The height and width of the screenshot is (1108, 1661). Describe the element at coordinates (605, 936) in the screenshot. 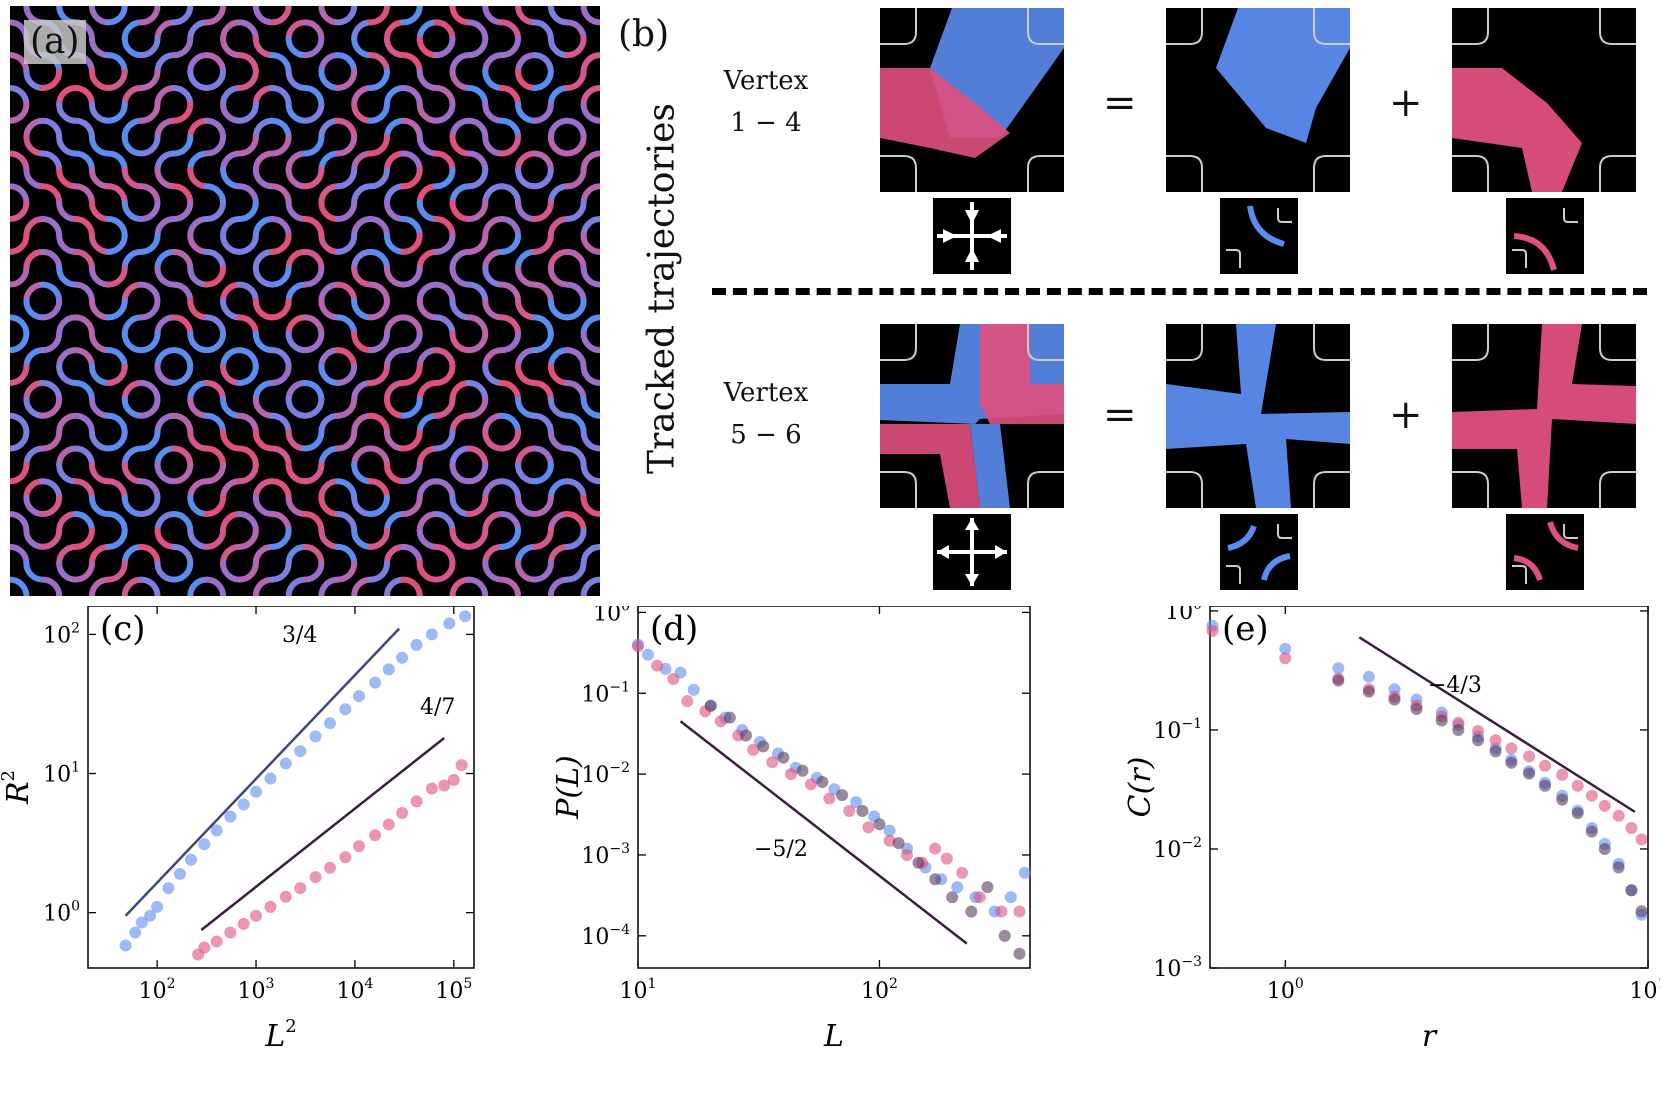

I see `y-tick-label: 10⁻⁴` at that location.